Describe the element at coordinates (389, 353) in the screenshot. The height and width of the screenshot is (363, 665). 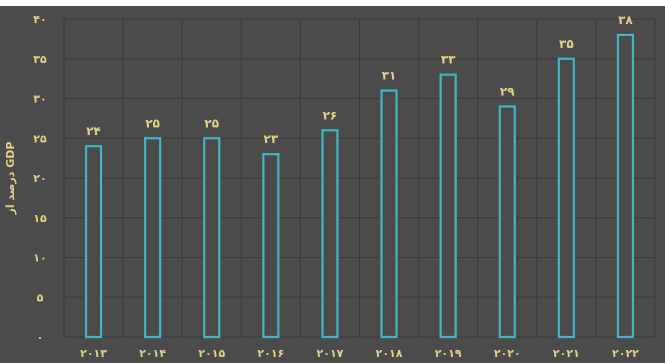
I see `x-tick-label: ۲۰۱۸` at that location.